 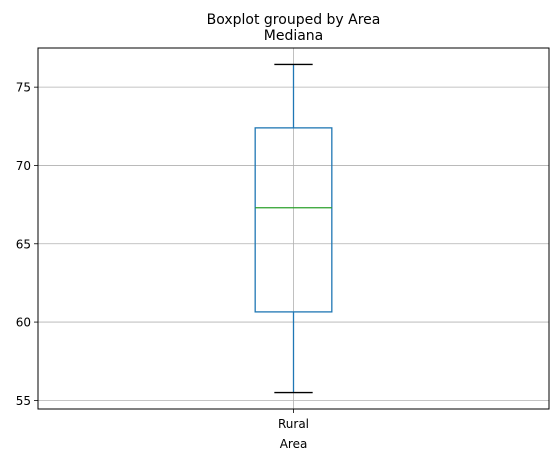 What do you see at coordinates (293, 424) in the screenshot?
I see `x-tick-label: Rural` at bounding box center [293, 424].